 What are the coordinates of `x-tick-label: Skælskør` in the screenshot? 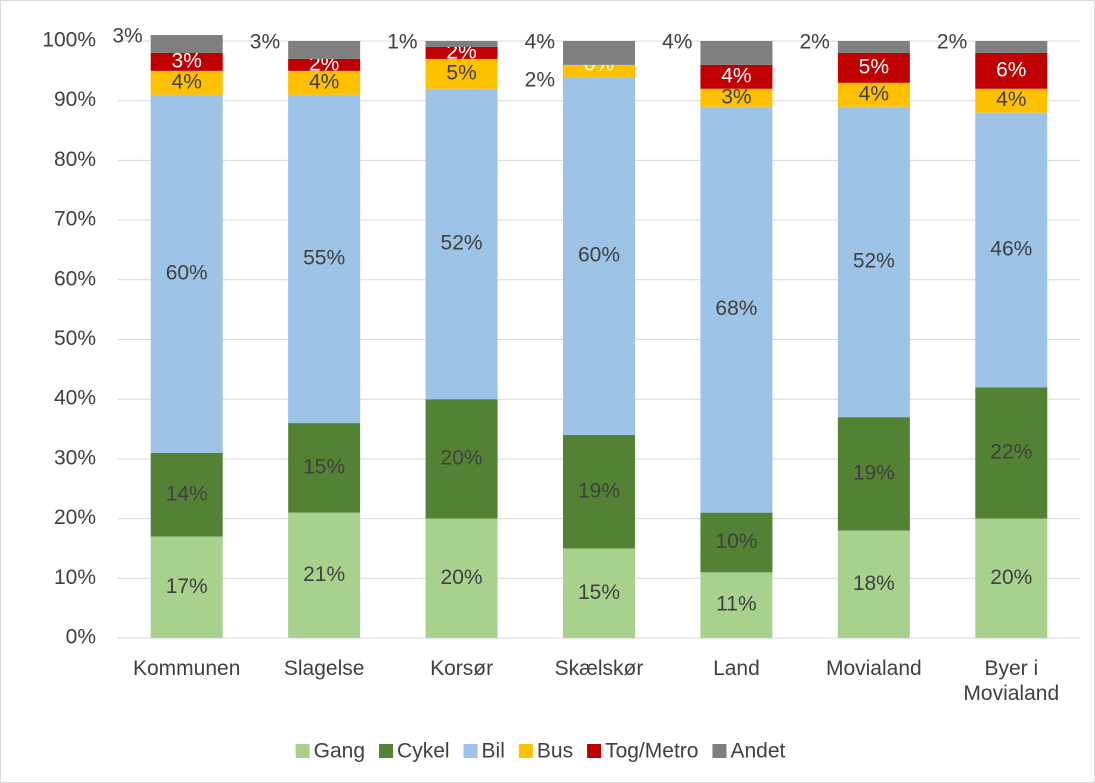 It's located at (599, 668).